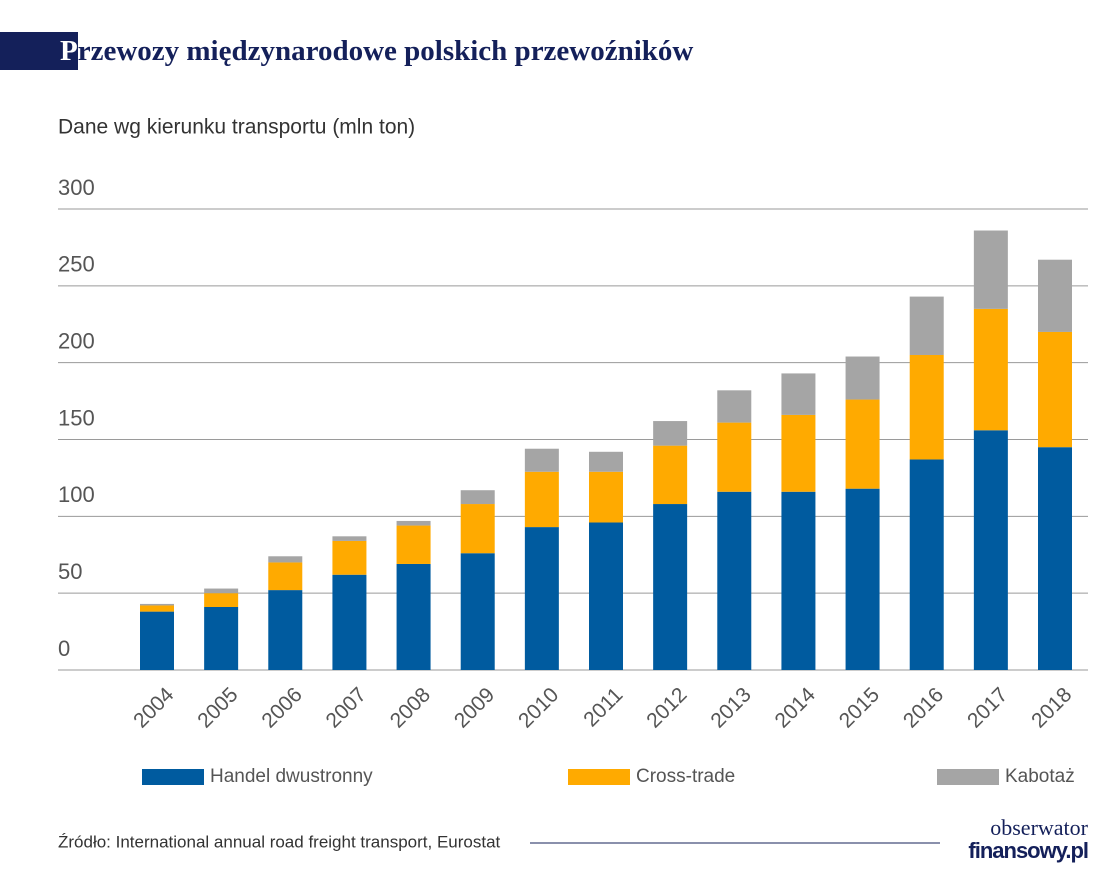 This screenshot has width=1120, height=881. I want to click on y-tick-label: 50, so click(70, 571).